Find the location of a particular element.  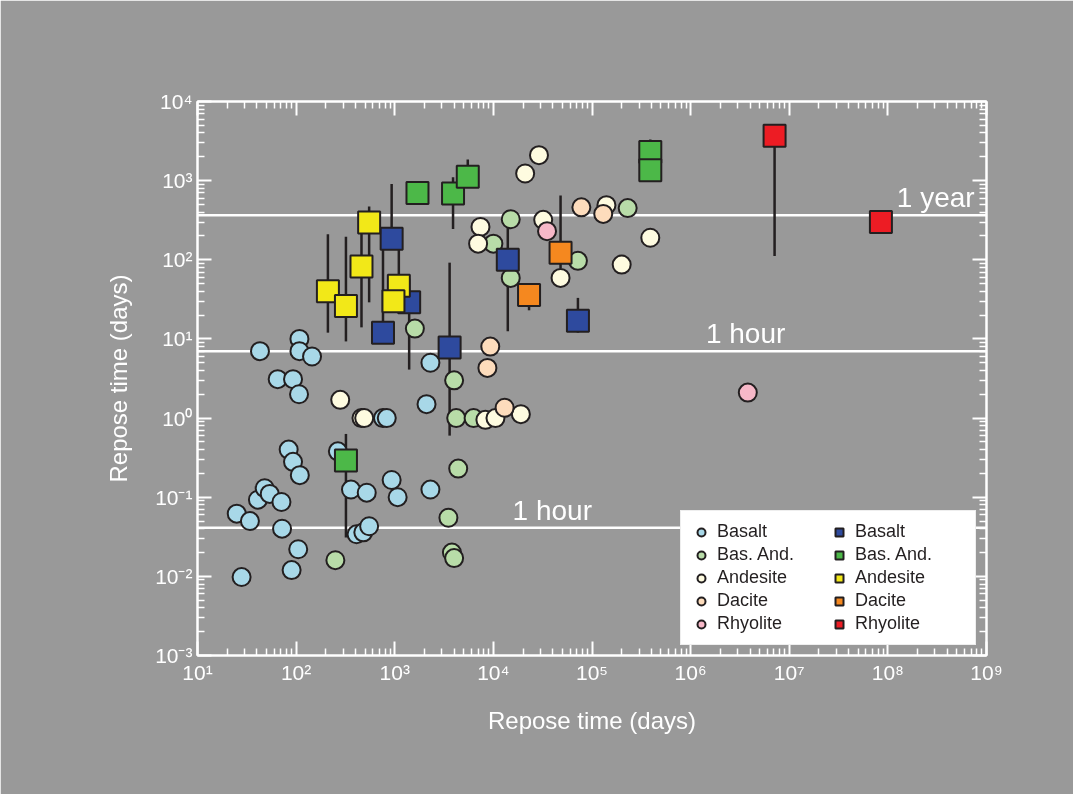

x-tick-label: 10² is located at coordinates (296, 672).